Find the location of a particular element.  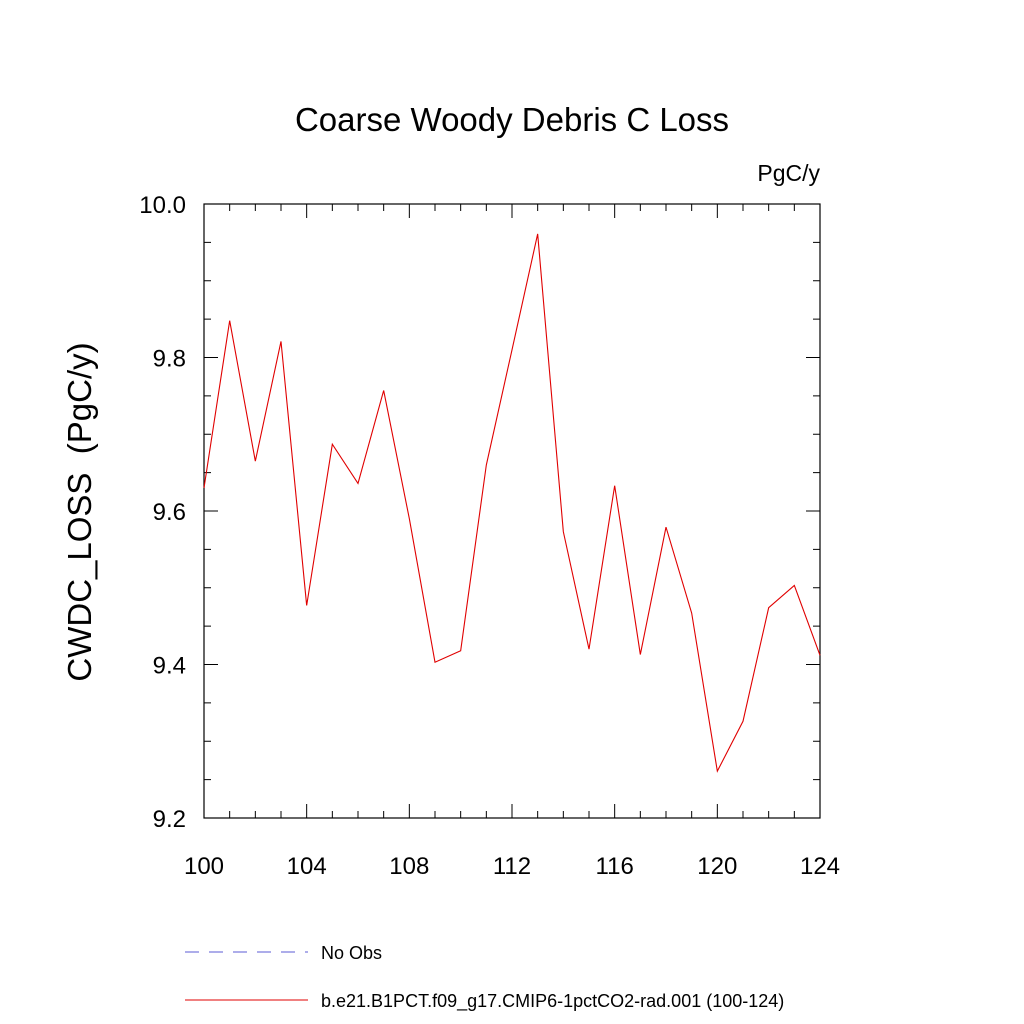

x-tick-label: 116 is located at coordinates (615, 866).